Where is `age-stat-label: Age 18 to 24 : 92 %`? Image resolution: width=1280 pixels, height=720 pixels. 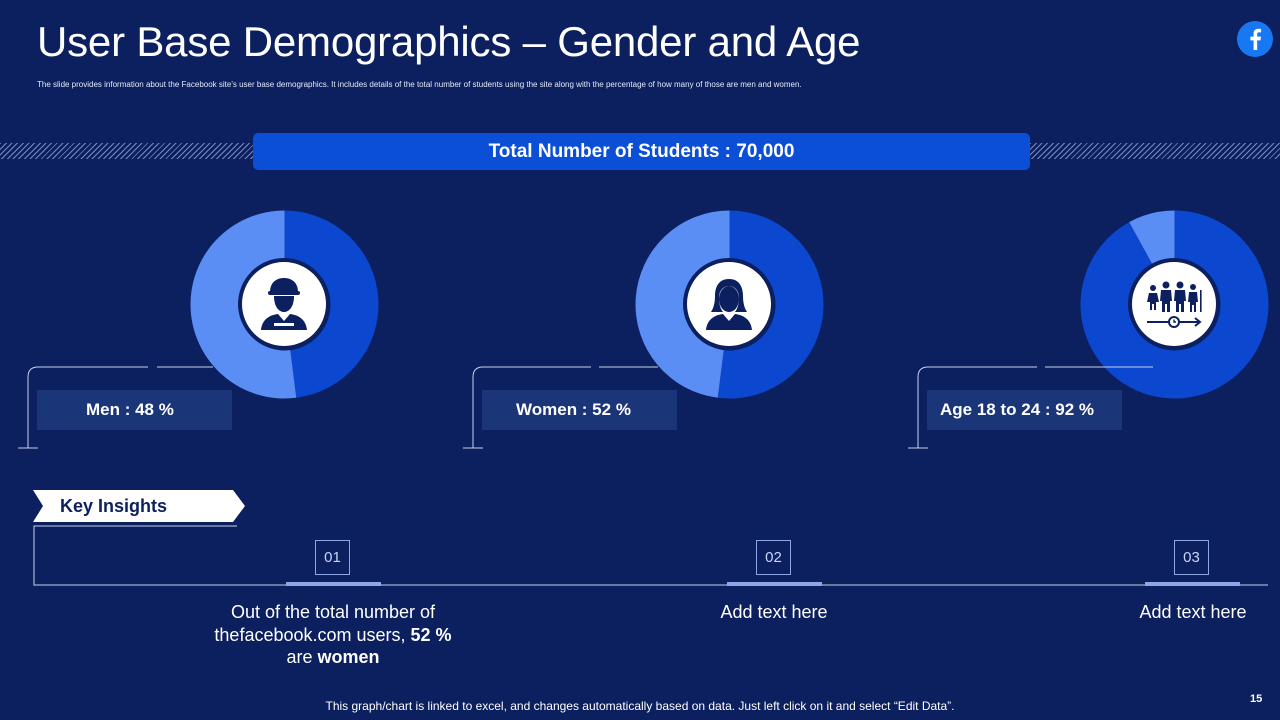
age-stat-label: Age 18 to 24 : 92 % is located at coordinates (1024, 410).